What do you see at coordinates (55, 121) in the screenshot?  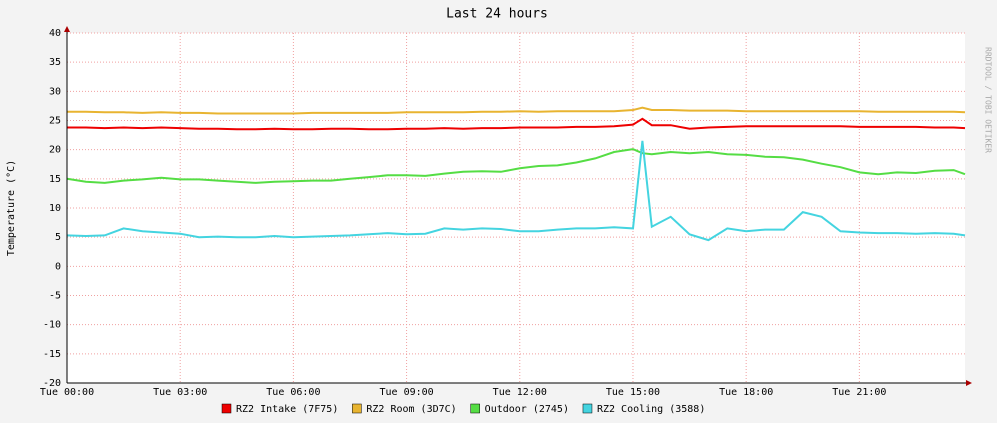 I see `y-tick-label: 25` at bounding box center [55, 121].